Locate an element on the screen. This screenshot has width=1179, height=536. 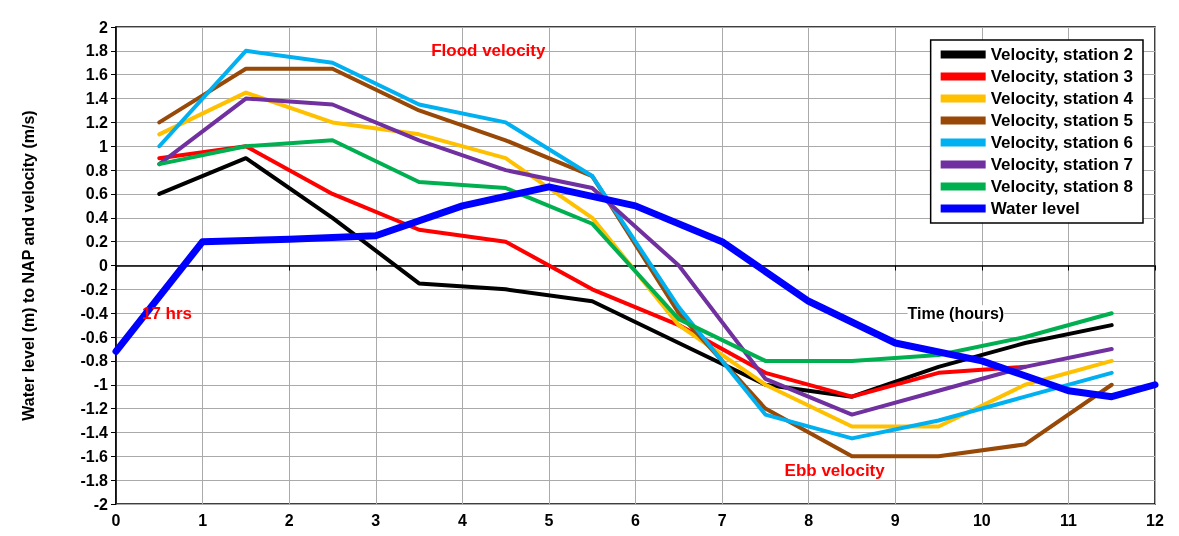
x-tick-label: 12 is located at coordinates (1155, 520).